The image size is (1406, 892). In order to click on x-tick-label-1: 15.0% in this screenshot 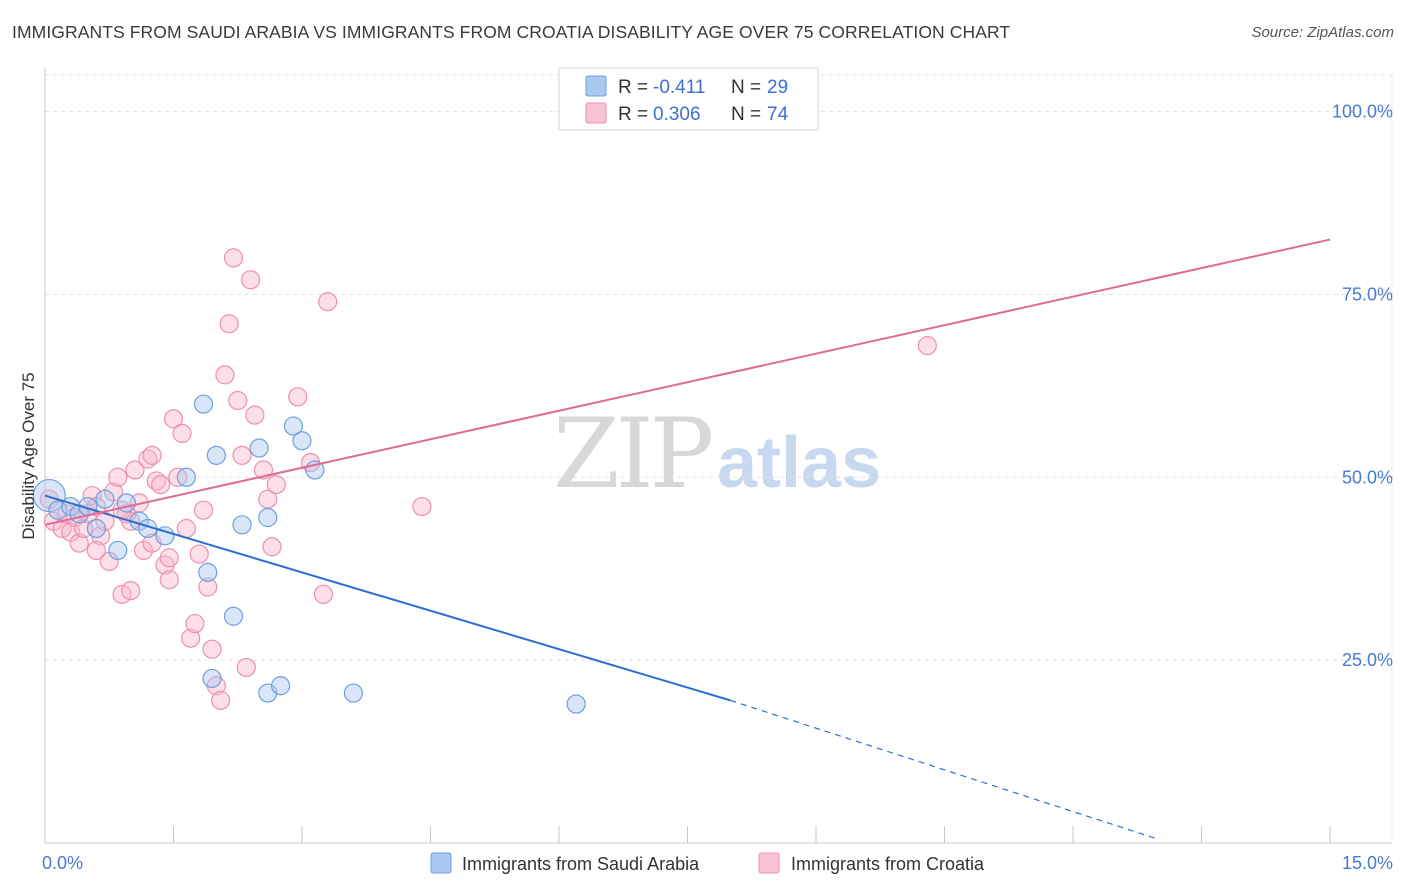, I will do `click(1367, 863)`.